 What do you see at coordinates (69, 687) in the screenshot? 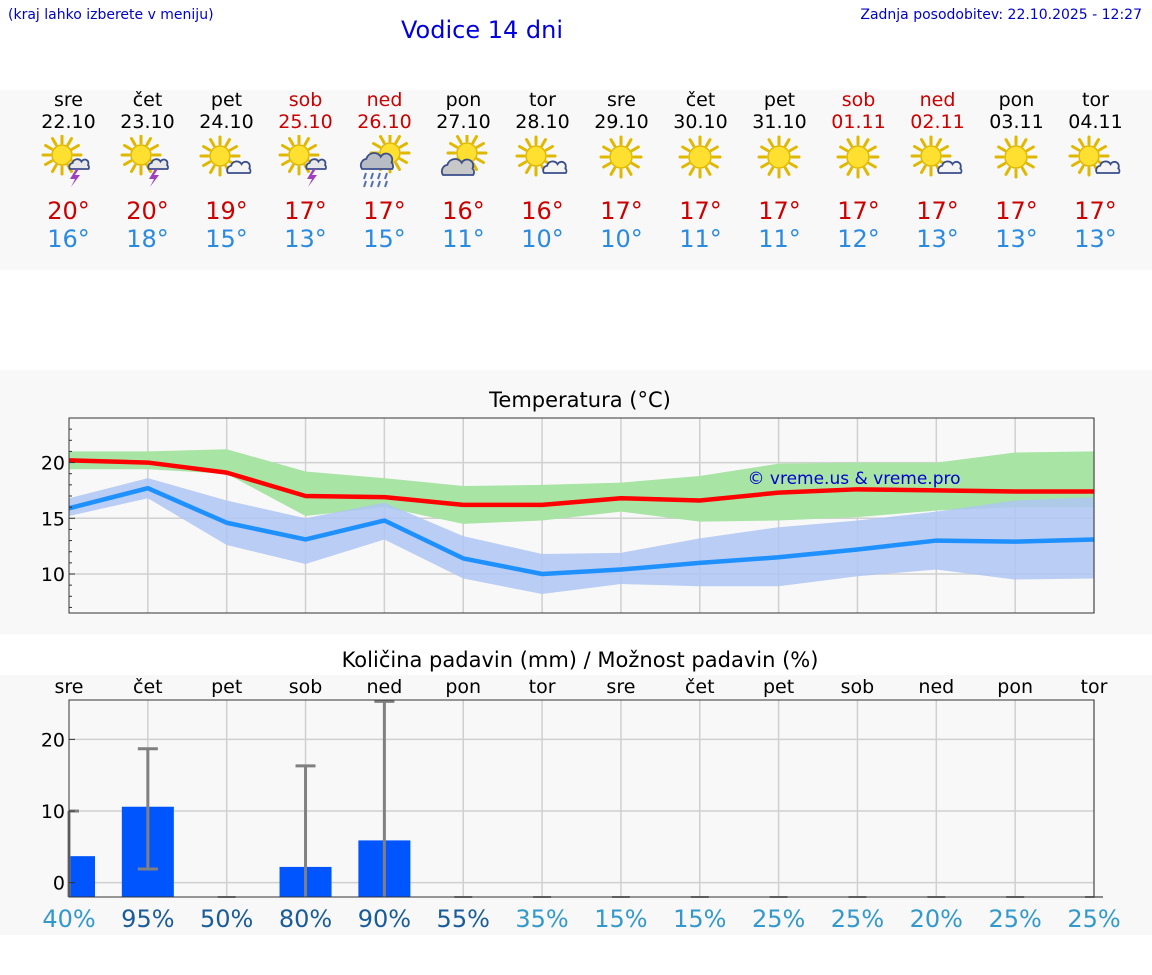
I see `precip-day-label: sre` at bounding box center [69, 687].